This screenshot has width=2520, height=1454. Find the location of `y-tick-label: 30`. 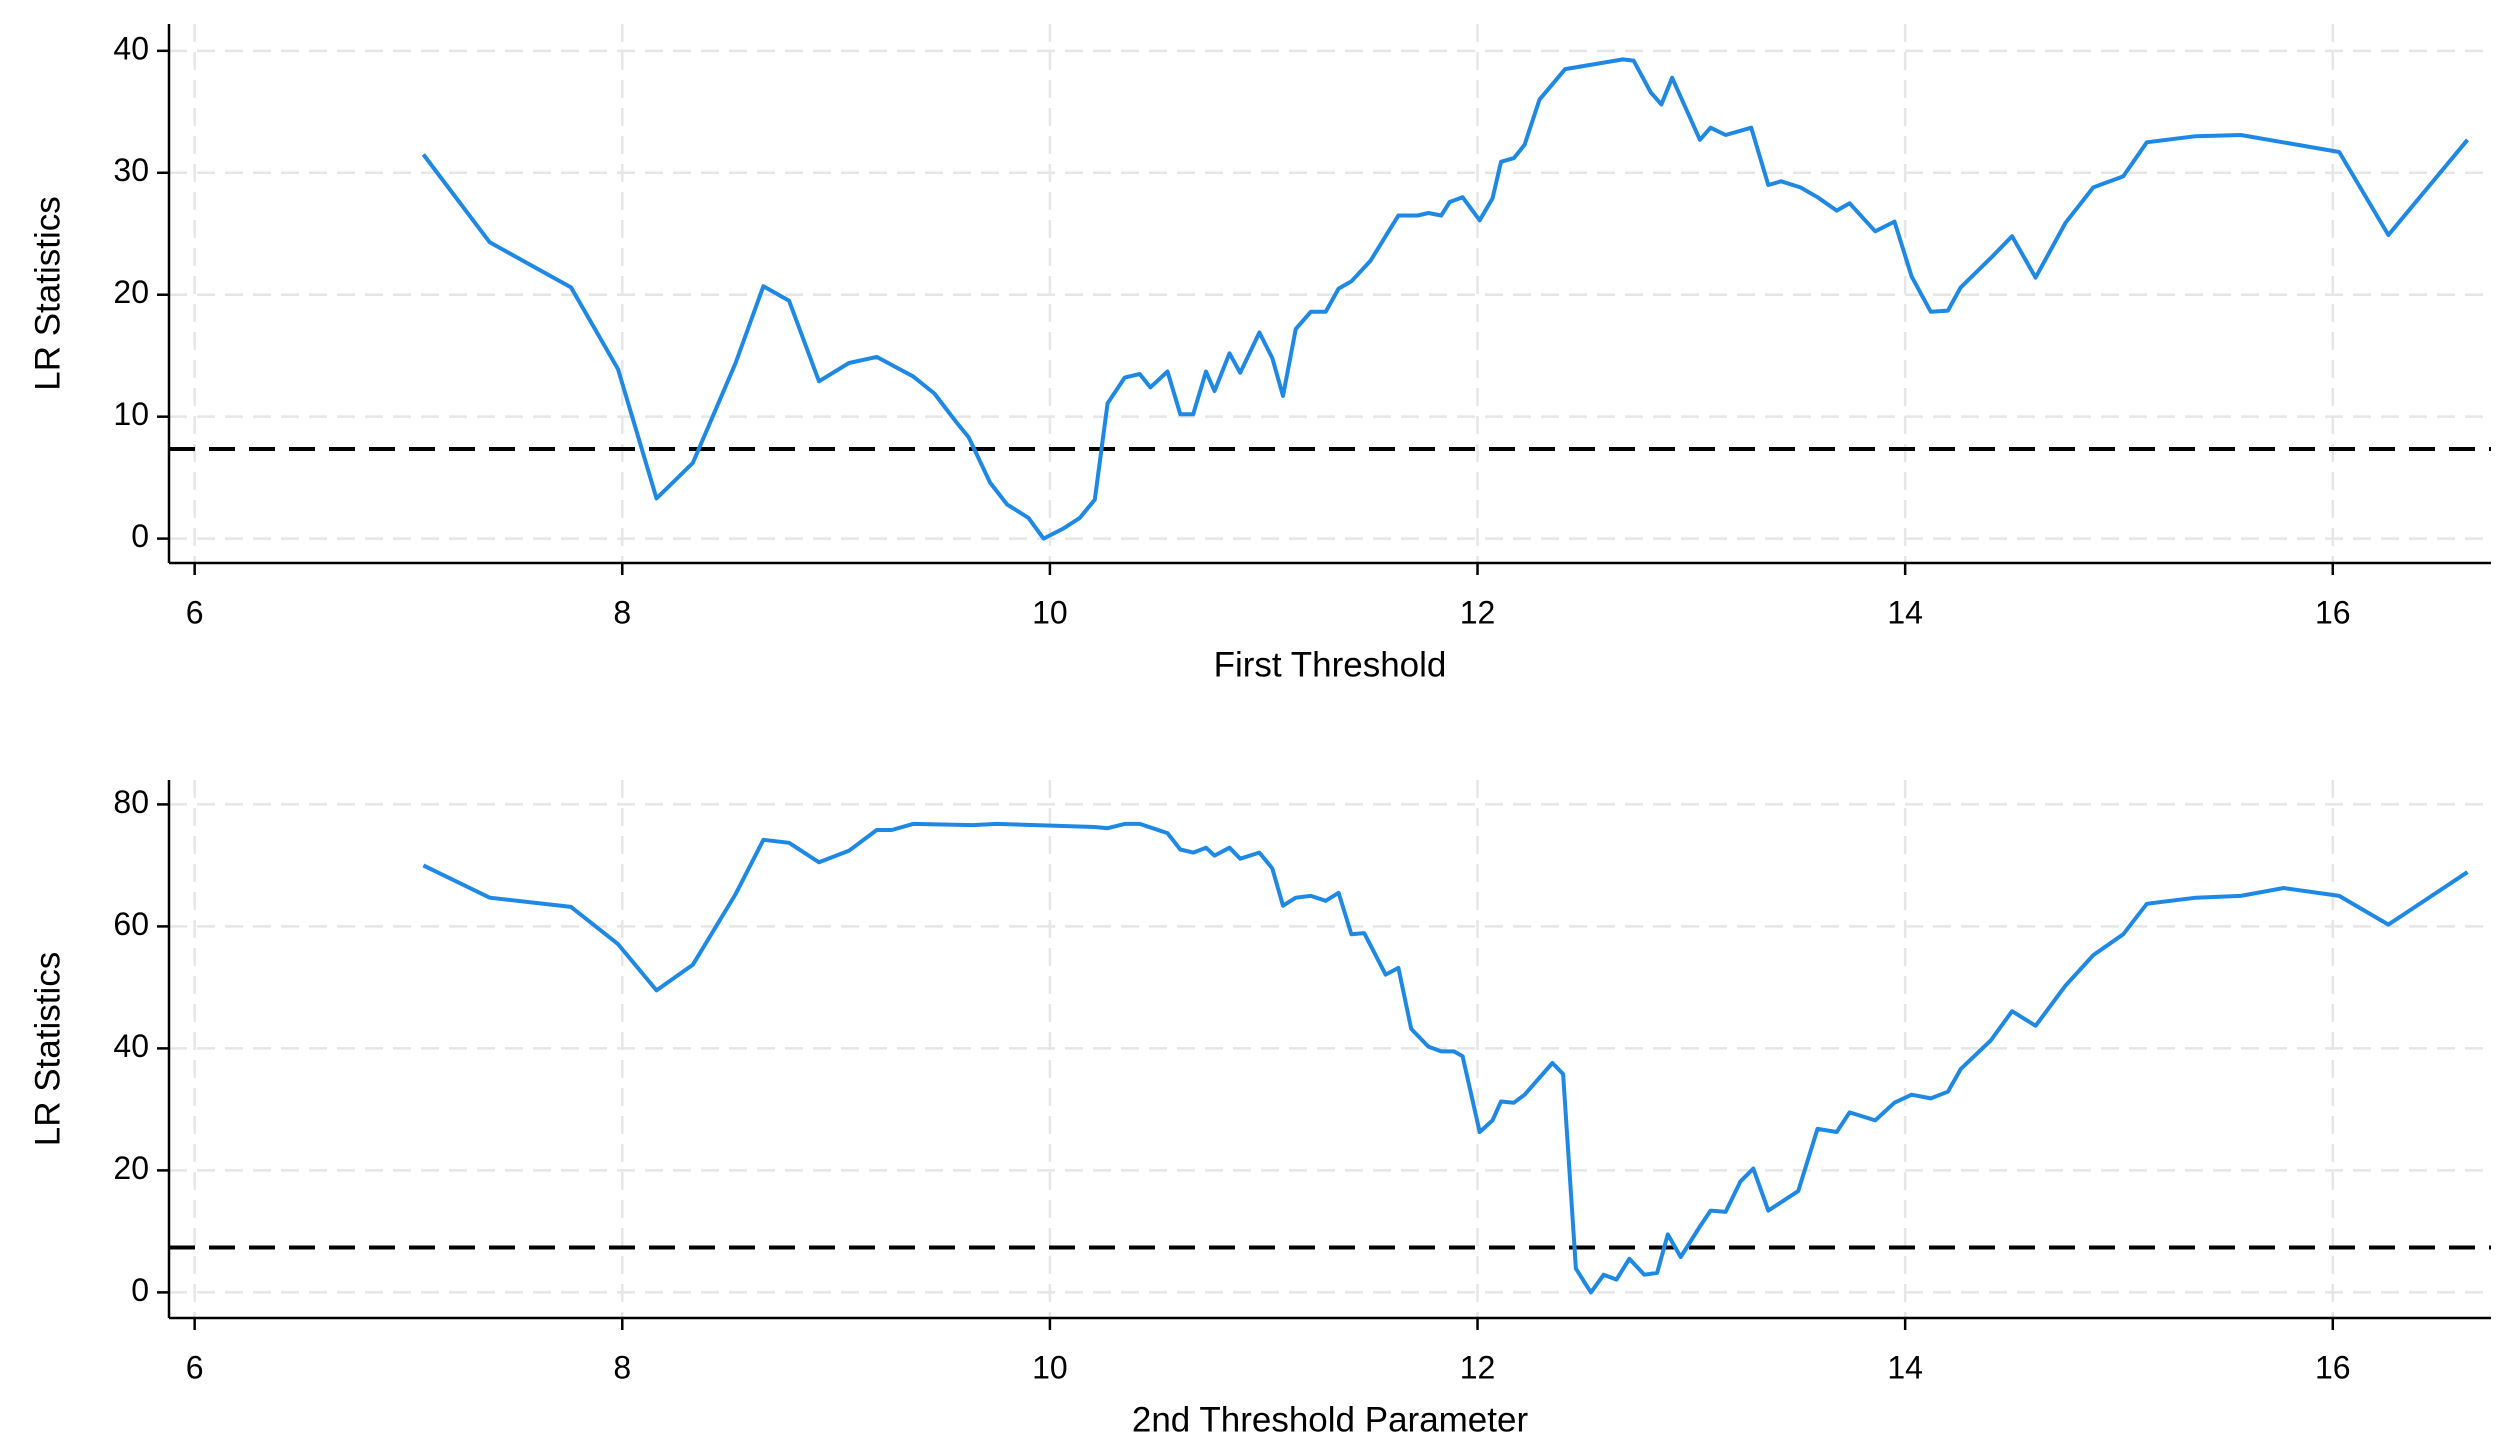

y-tick-label: 30 is located at coordinates (131, 170).